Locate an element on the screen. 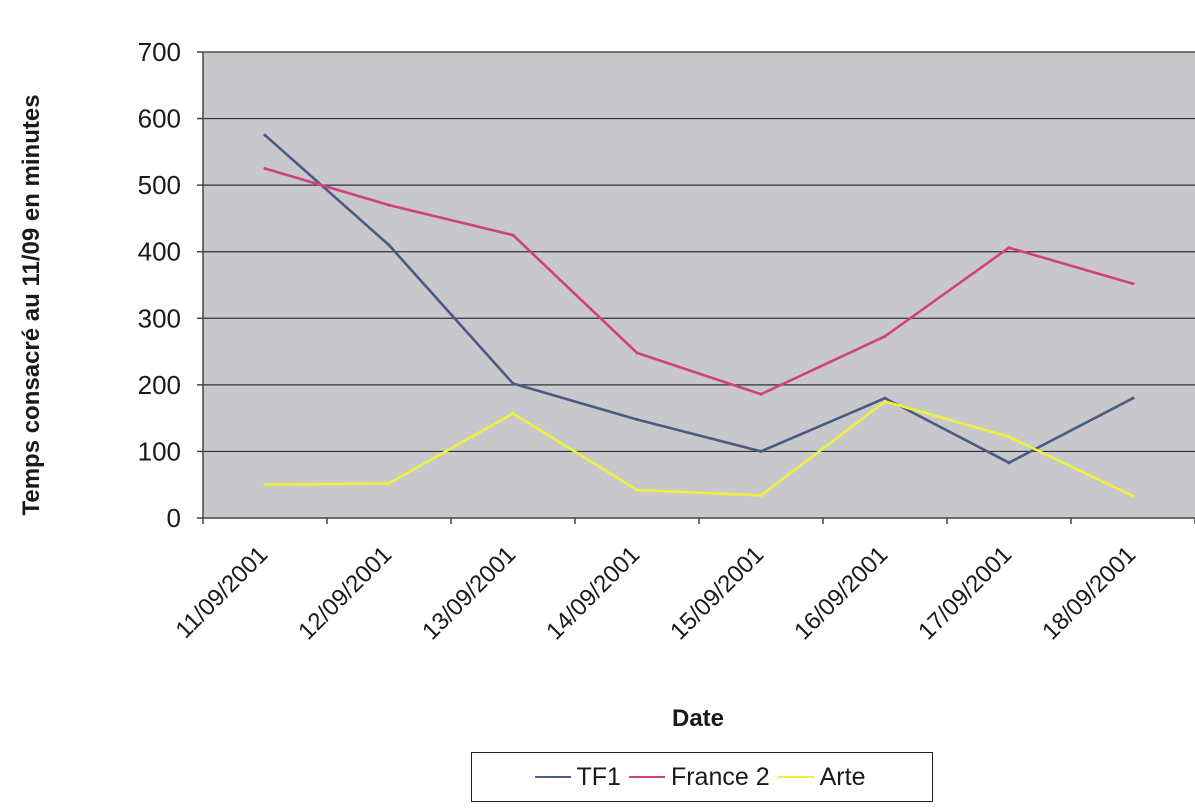 The image size is (1195, 810). legend-swatch-arte is located at coordinates (795, 777).